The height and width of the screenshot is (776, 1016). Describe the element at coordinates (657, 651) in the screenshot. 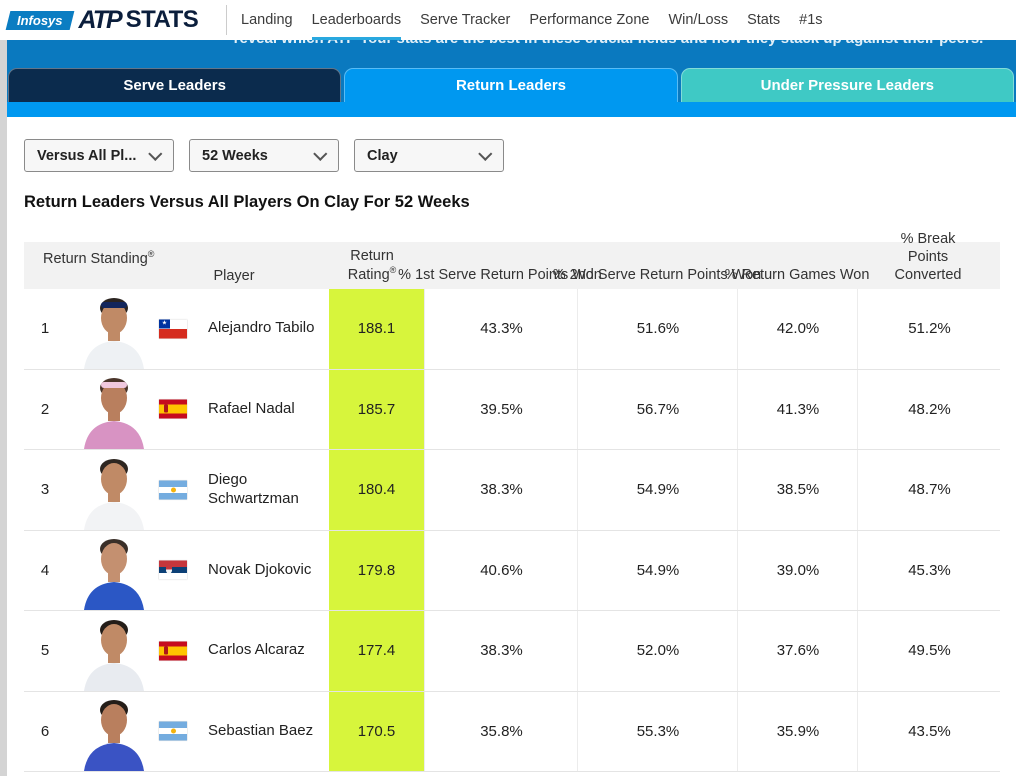

I see `stat-second-serve-return: 52.0%` at that location.